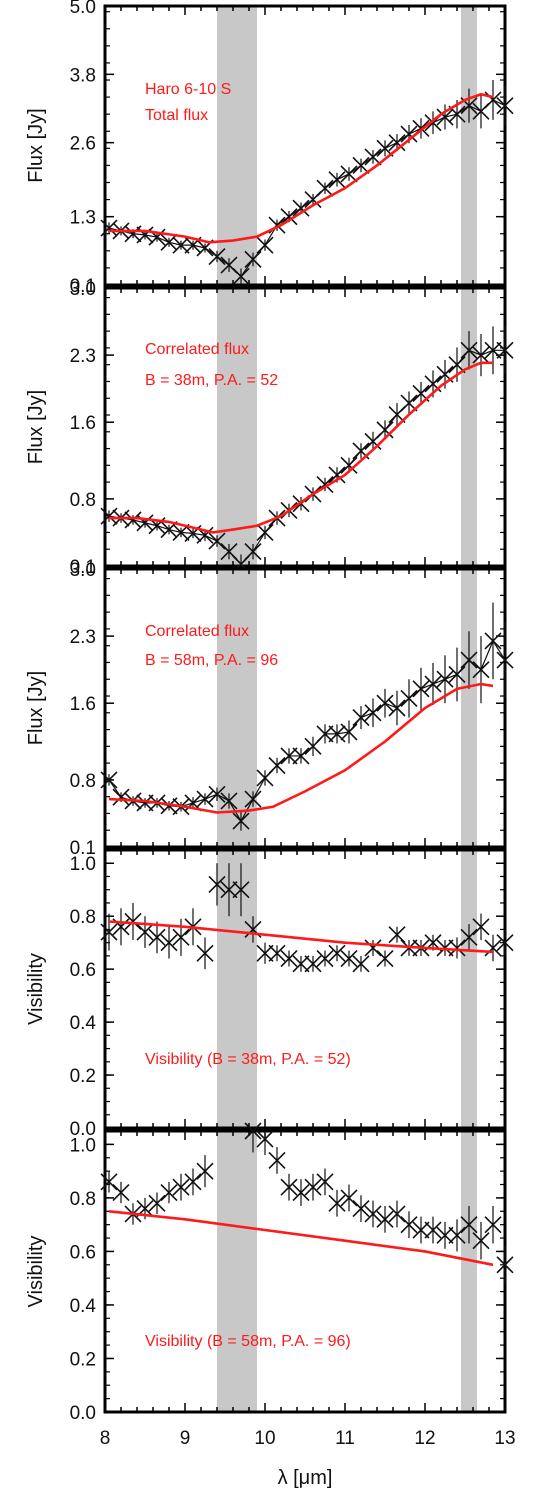  I want to click on annotation-text: Visibility (B = 58m, P.A. = 96), so click(248, 1341).